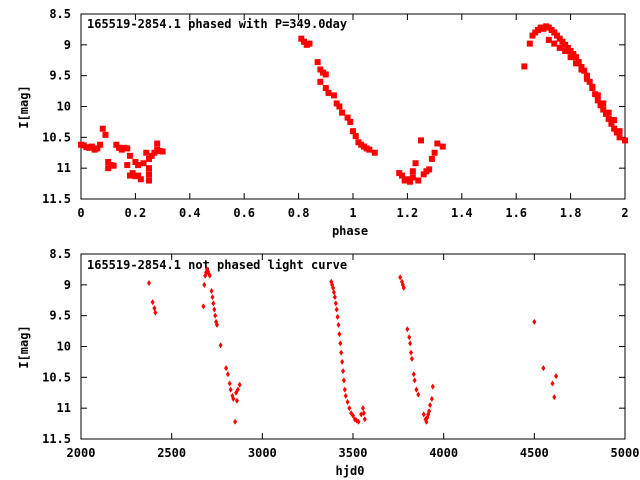 This screenshot has width=640, height=480. I want to click on x-tick-label: 0, so click(80, 213).